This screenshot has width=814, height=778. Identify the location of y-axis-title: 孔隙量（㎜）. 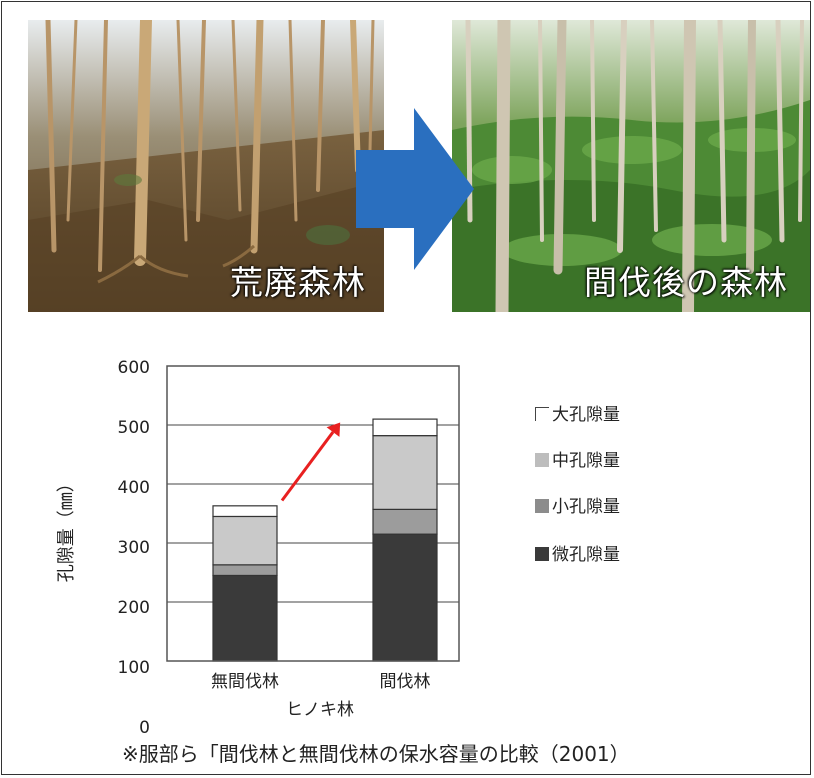
(66, 528).